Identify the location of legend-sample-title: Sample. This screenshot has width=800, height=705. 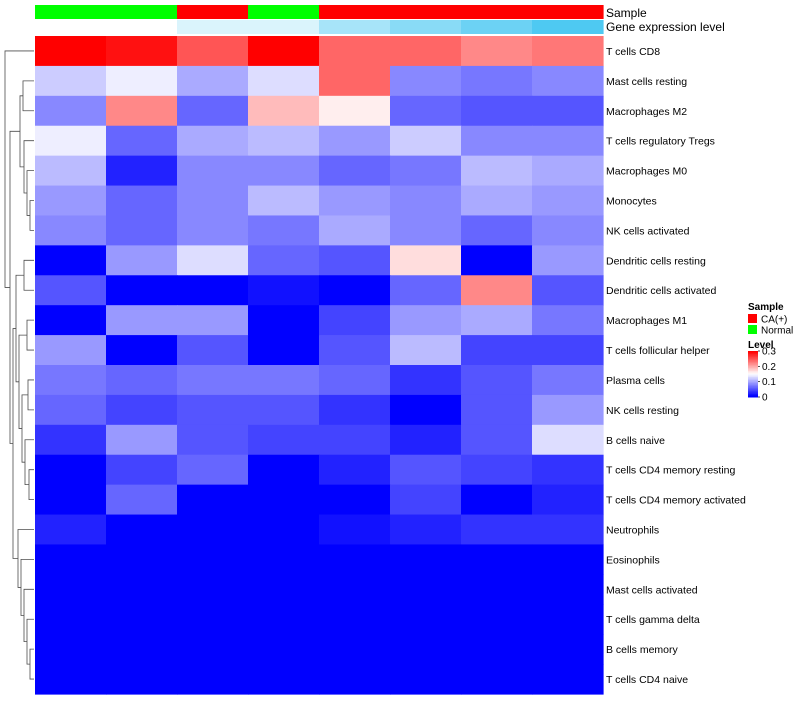
(766, 307).